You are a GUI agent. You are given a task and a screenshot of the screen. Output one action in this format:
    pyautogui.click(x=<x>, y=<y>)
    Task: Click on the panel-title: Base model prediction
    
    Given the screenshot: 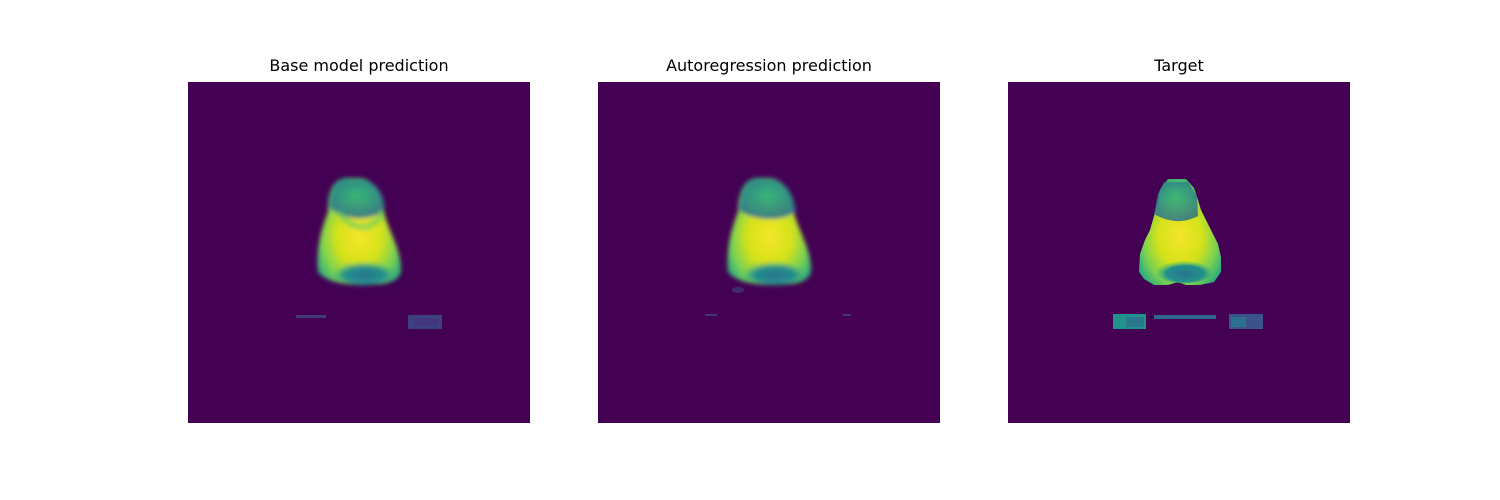 What is the action you would take?
    pyautogui.click(x=359, y=65)
    